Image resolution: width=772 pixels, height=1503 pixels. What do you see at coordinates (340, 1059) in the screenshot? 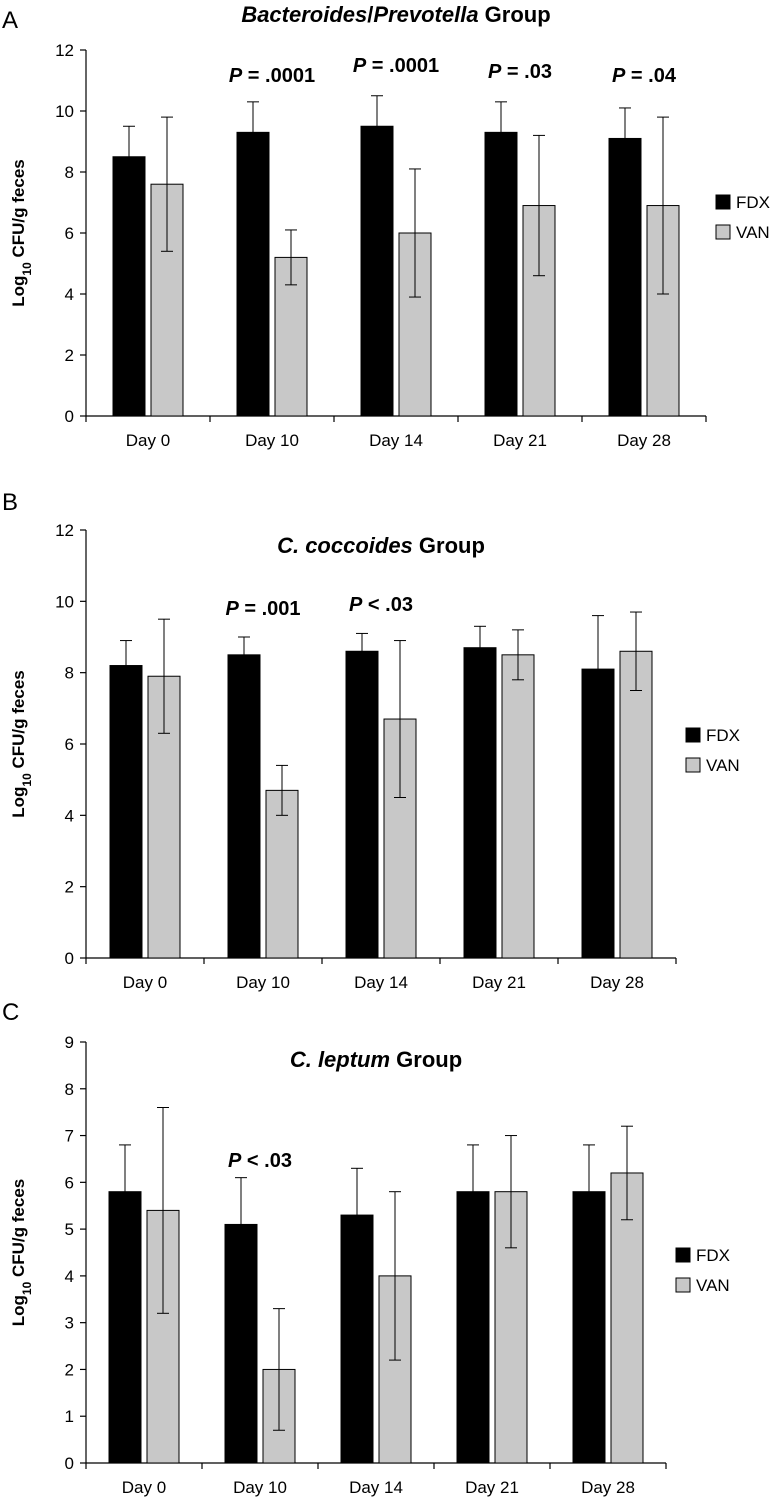
I see `chart-title-part: C. leptum` at bounding box center [340, 1059].